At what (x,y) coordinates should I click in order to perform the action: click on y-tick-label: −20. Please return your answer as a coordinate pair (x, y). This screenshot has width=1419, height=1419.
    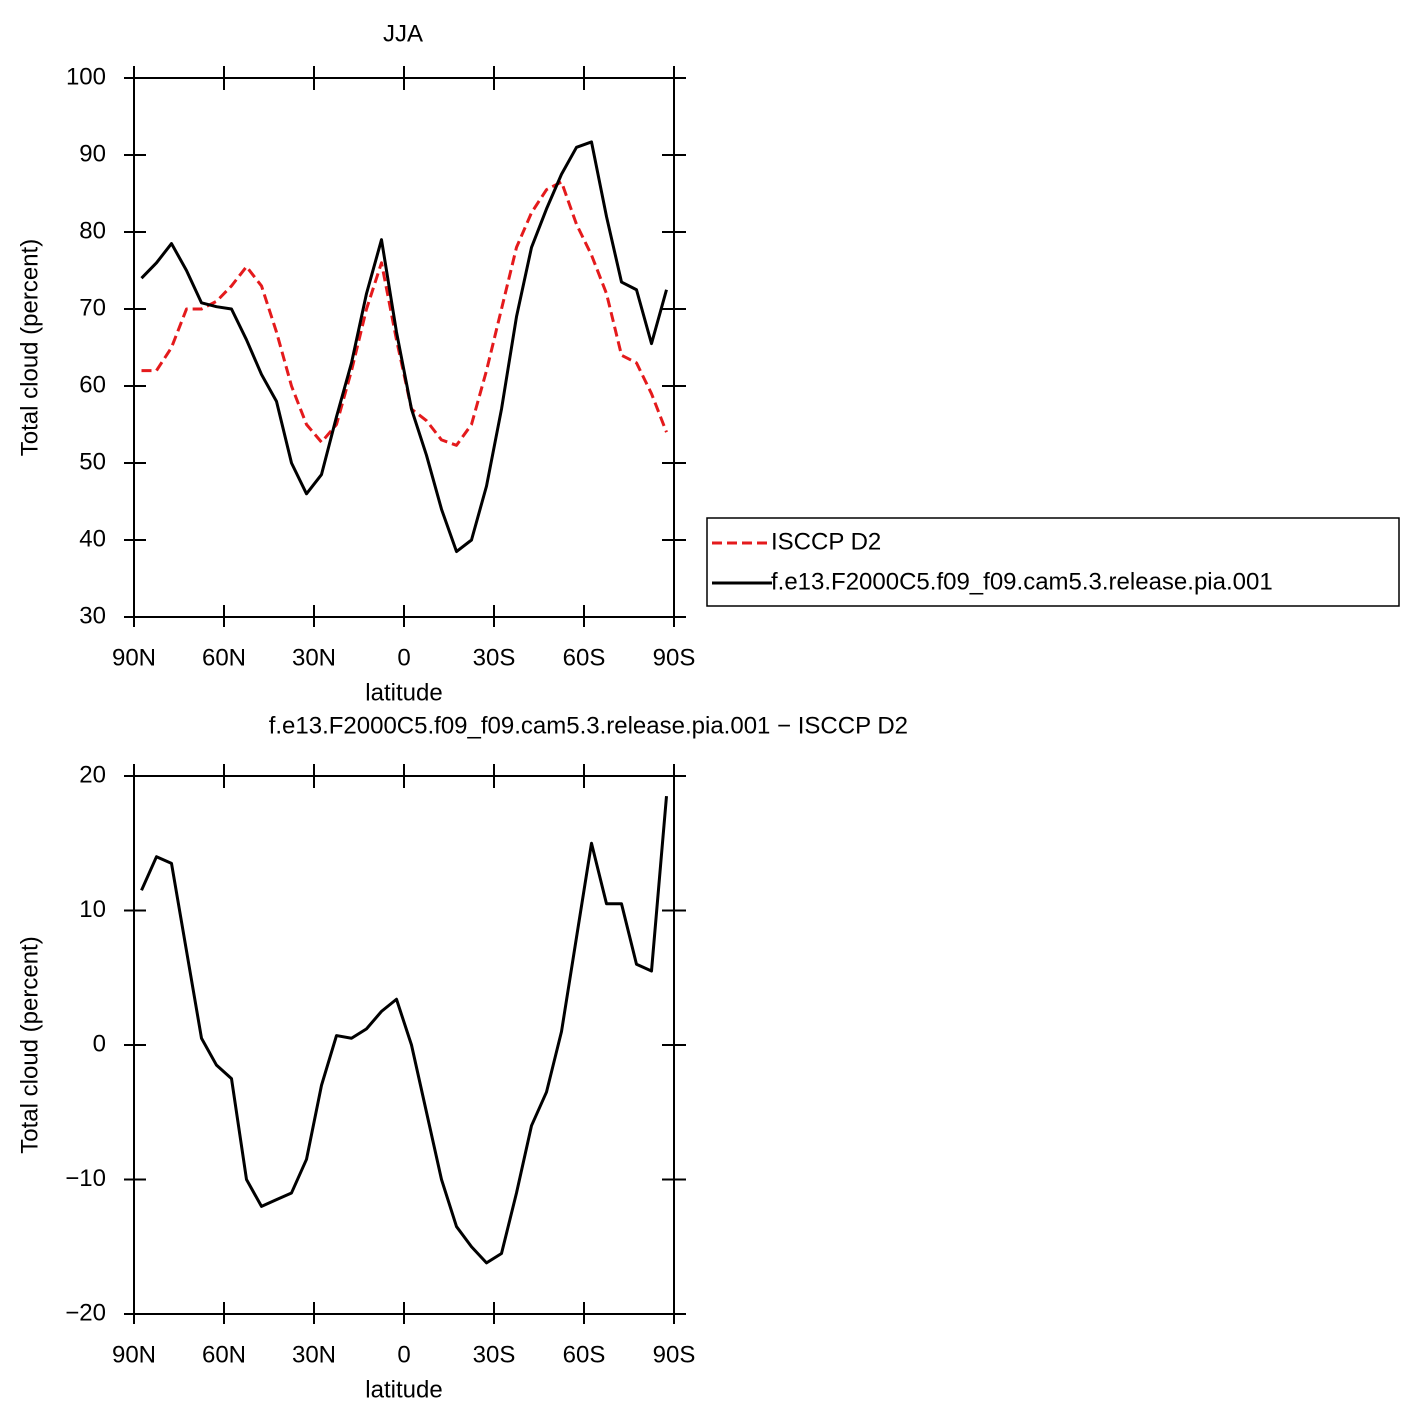
    Looking at the image, I should click on (85, 1312).